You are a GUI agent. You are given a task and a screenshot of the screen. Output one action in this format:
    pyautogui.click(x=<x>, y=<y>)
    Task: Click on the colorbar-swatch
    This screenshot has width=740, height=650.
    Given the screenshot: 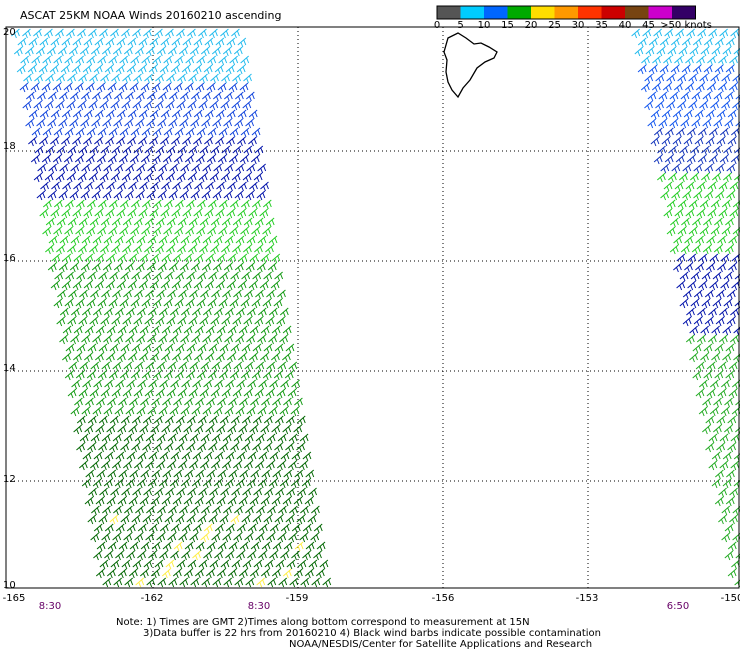 What is the action you would take?
    pyautogui.click(x=684, y=12)
    